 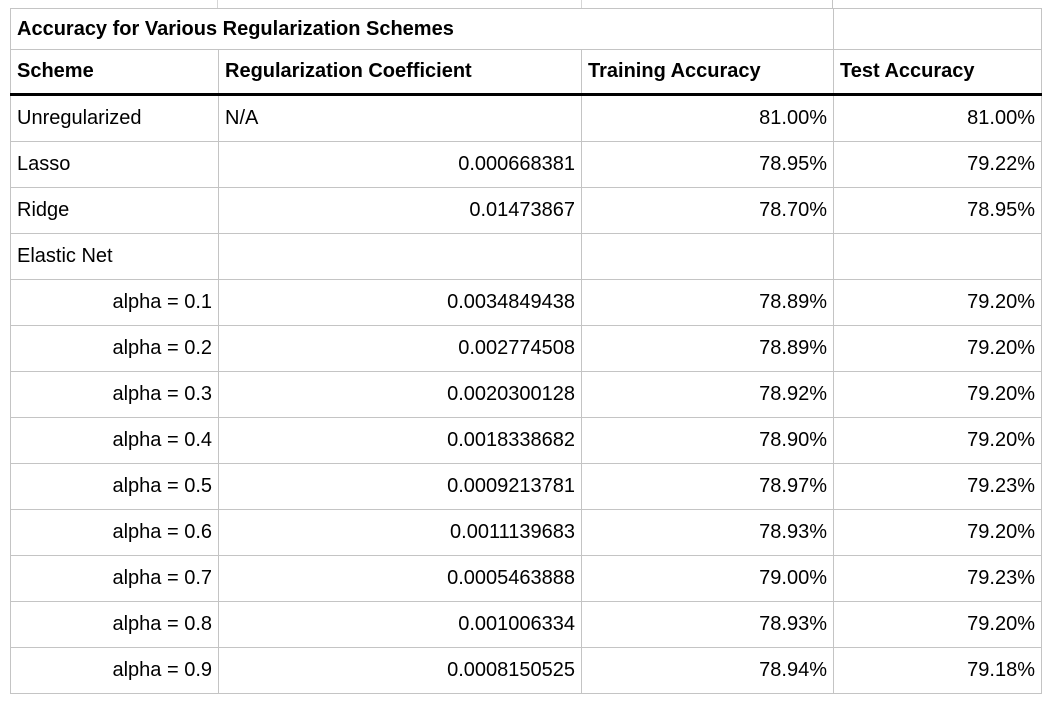 What do you see at coordinates (114, 670) in the screenshot?
I see `cell-scheme: alpha = 0.9` at bounding box center [114, 670].